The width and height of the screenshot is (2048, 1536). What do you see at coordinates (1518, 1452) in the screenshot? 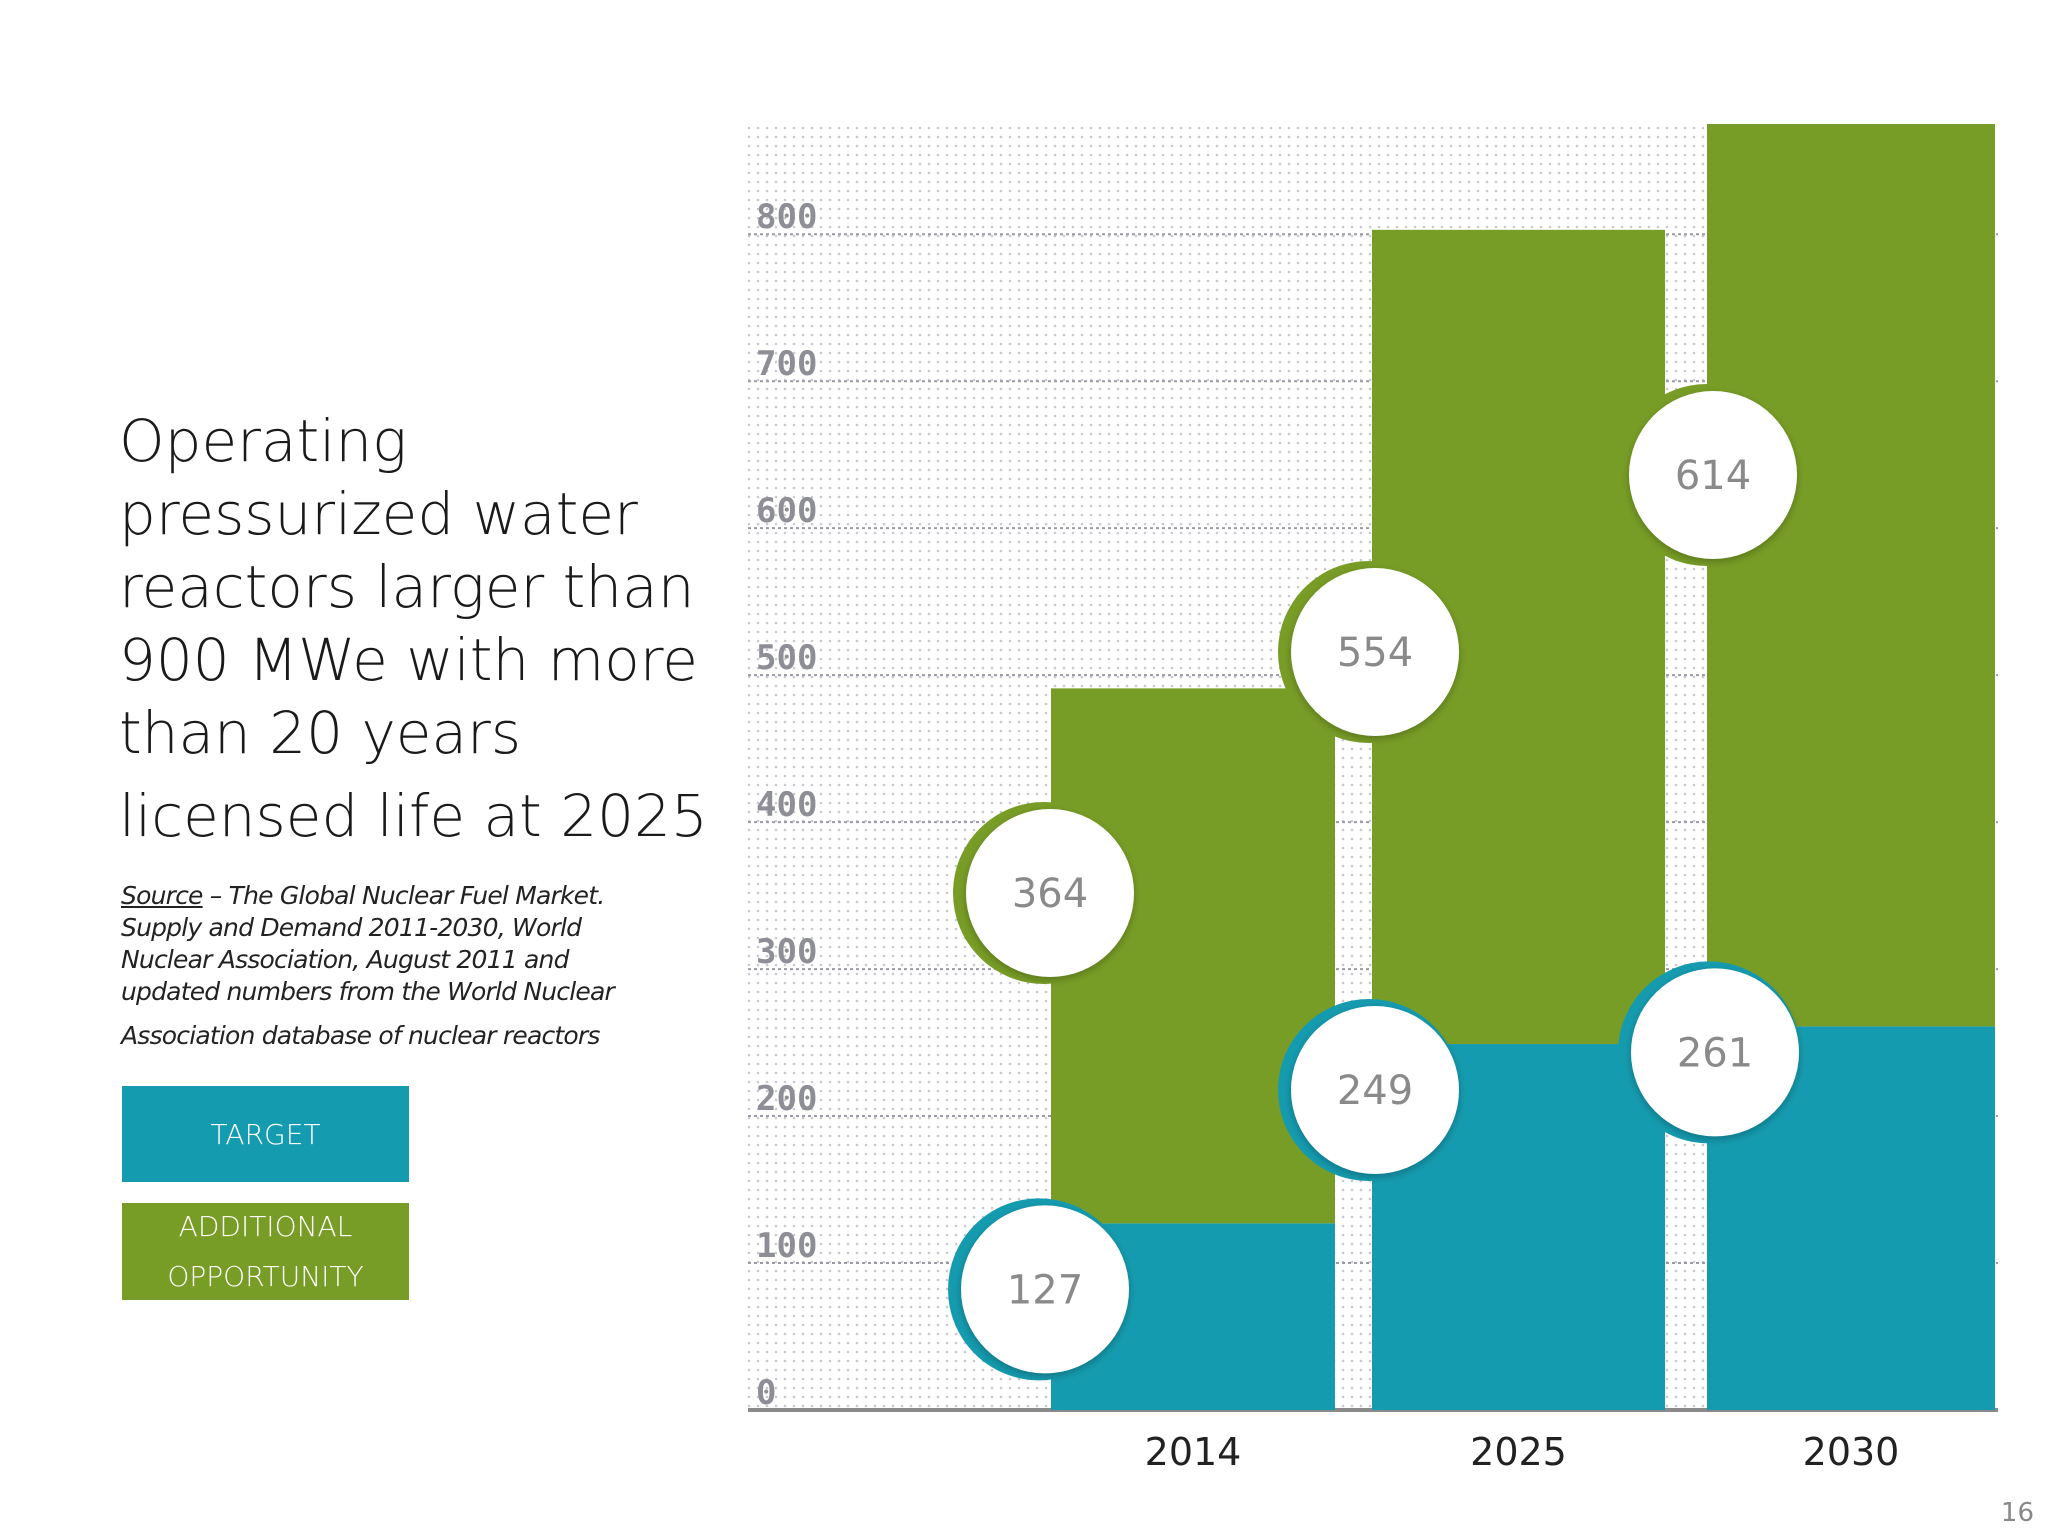
I see `x-tick-label: 2025` at bounding box center [1518, 1452].